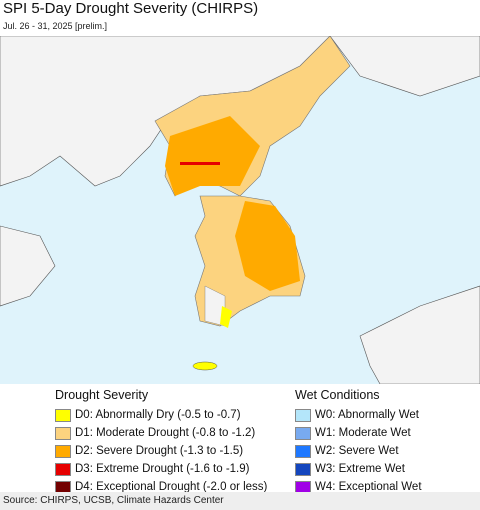  I want to click on russia-land, so click(404, 66).